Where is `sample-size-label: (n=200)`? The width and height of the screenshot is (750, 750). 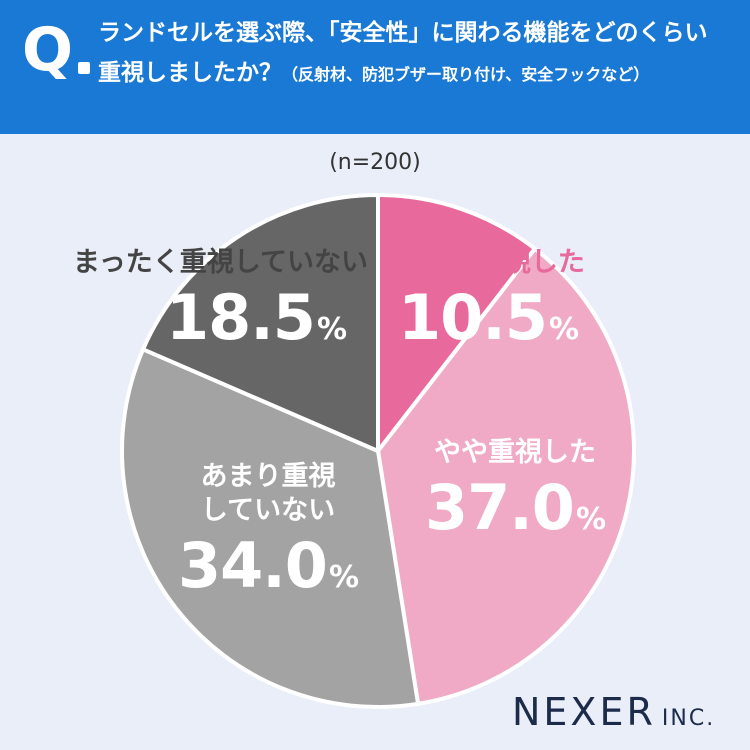
sample-size-label: (n=200) is located at coordinates (375, 162).